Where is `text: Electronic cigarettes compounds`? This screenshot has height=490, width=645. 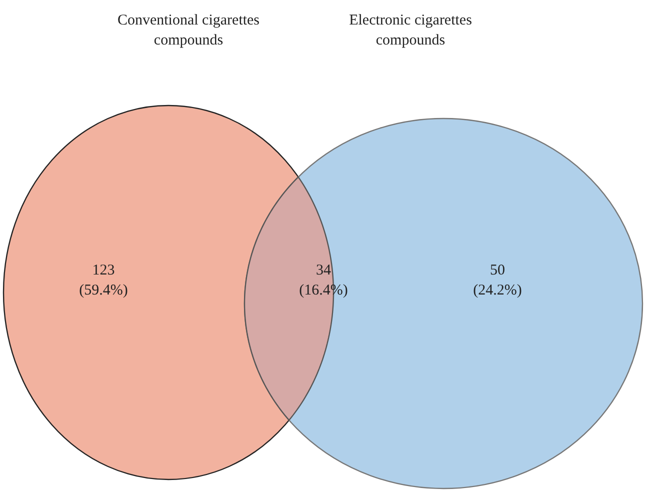 text: Electronic cigarettes compounds is located at coordinates (410, 30).